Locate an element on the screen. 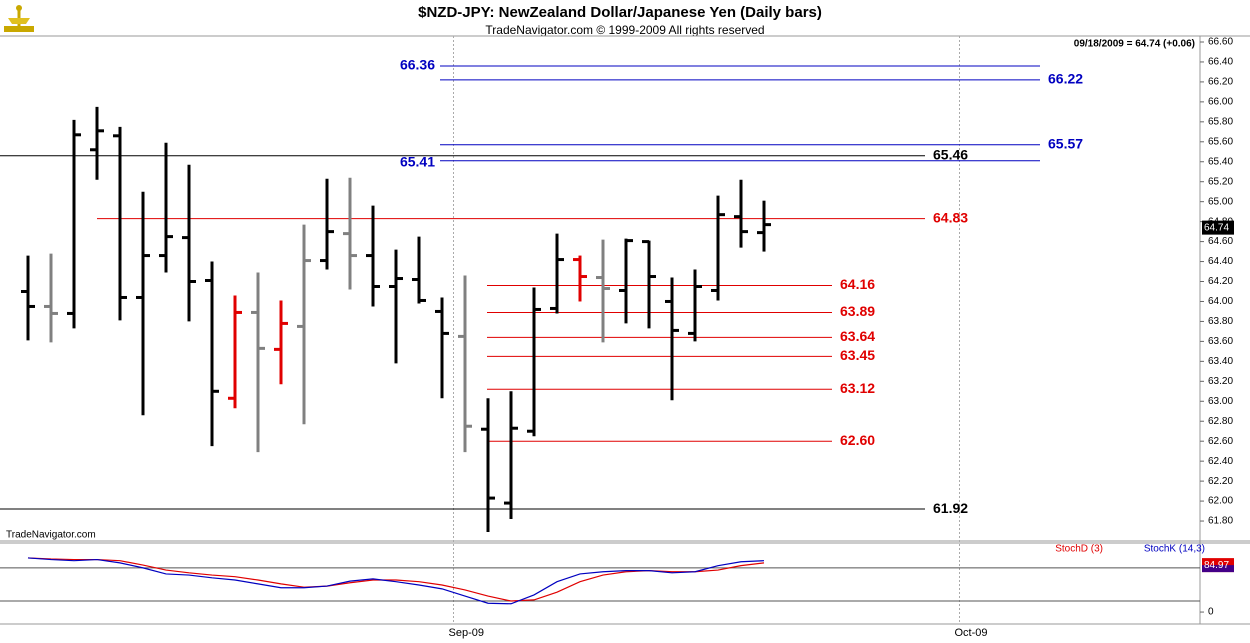 The image size is (1250, 643). level-label: 65.41 is located at coordinates (417, 161).